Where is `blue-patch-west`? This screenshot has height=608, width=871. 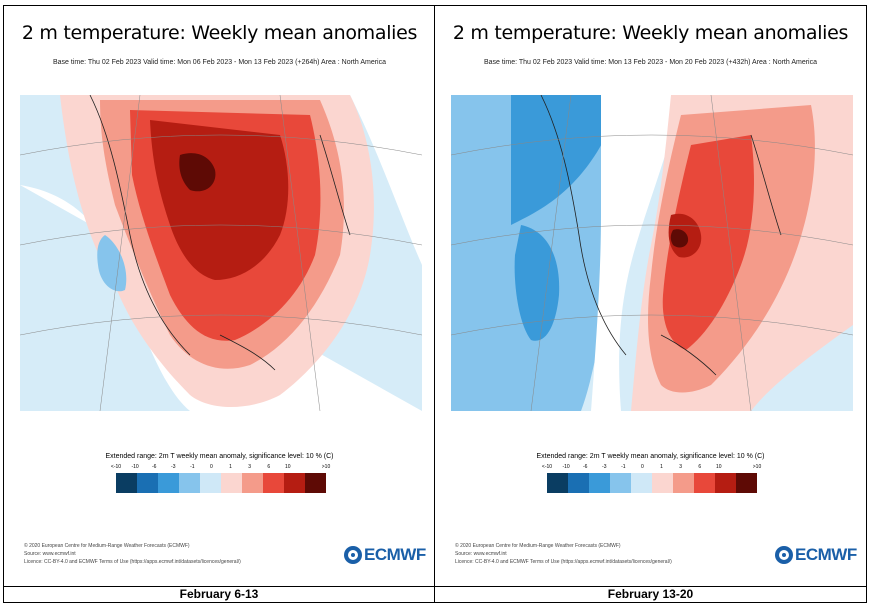
blue-patch-west is located at coordinates (112, 263).